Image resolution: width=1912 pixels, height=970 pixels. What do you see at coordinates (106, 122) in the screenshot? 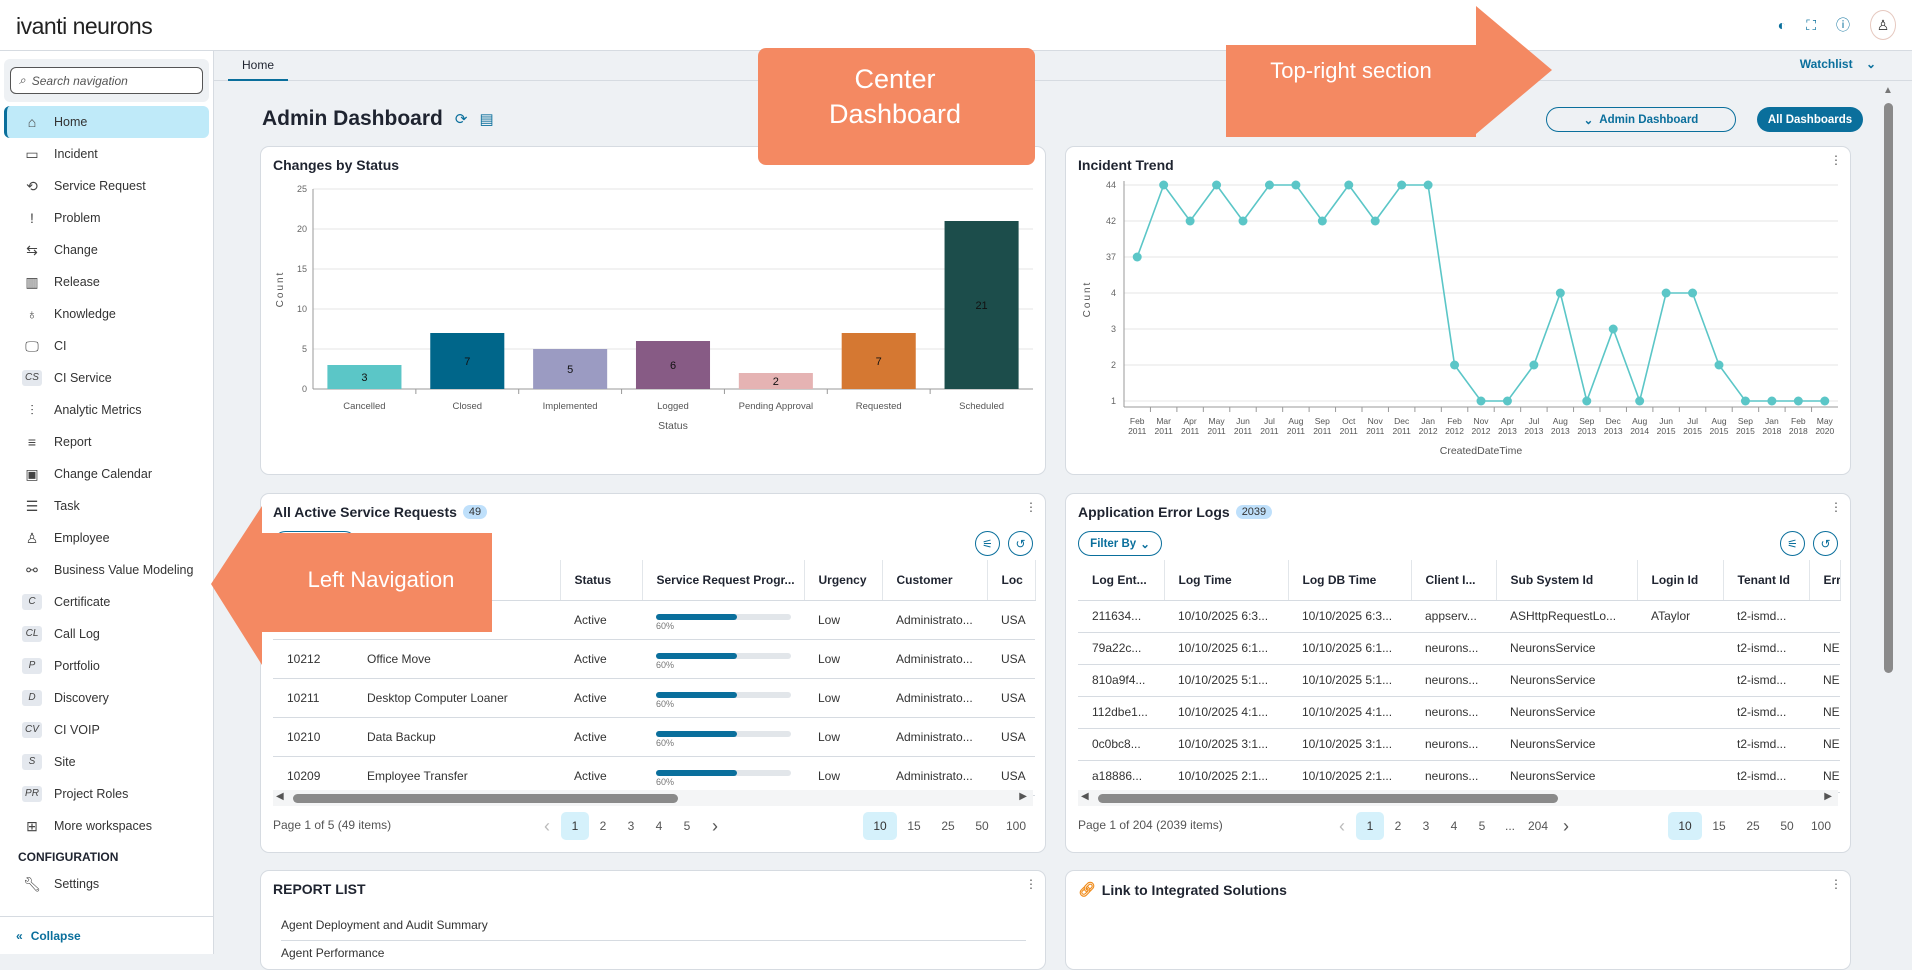
I see `sidebar-item-home: ⌂ Home` at bounding box center [106, 122].